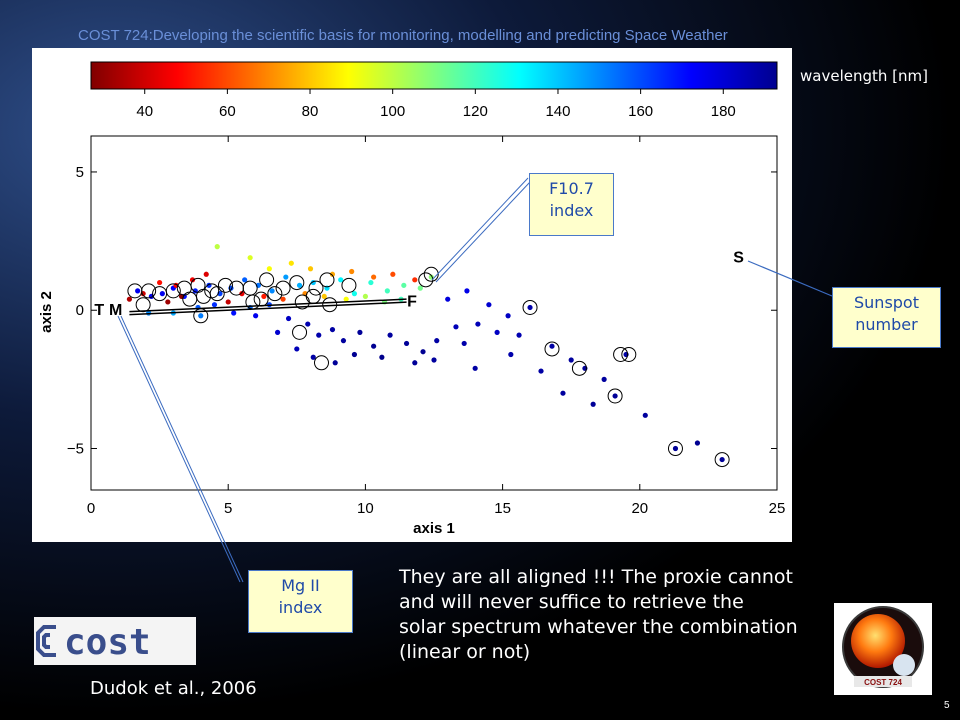 The image size is (960, 720). Describe the element at coordinates (475, 111) in the screenshot. I see `colorbar-tick-label: 120` at that location.